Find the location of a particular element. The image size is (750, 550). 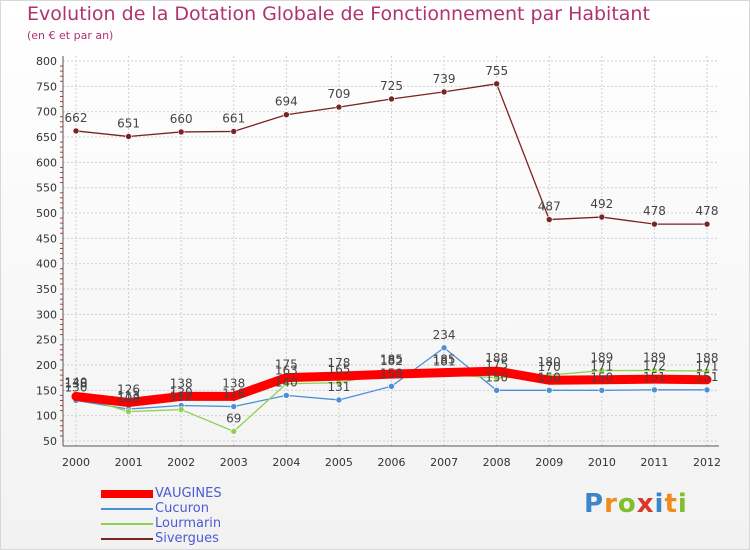

x-tick-label: 2012 is located at coordinates (707, 462).